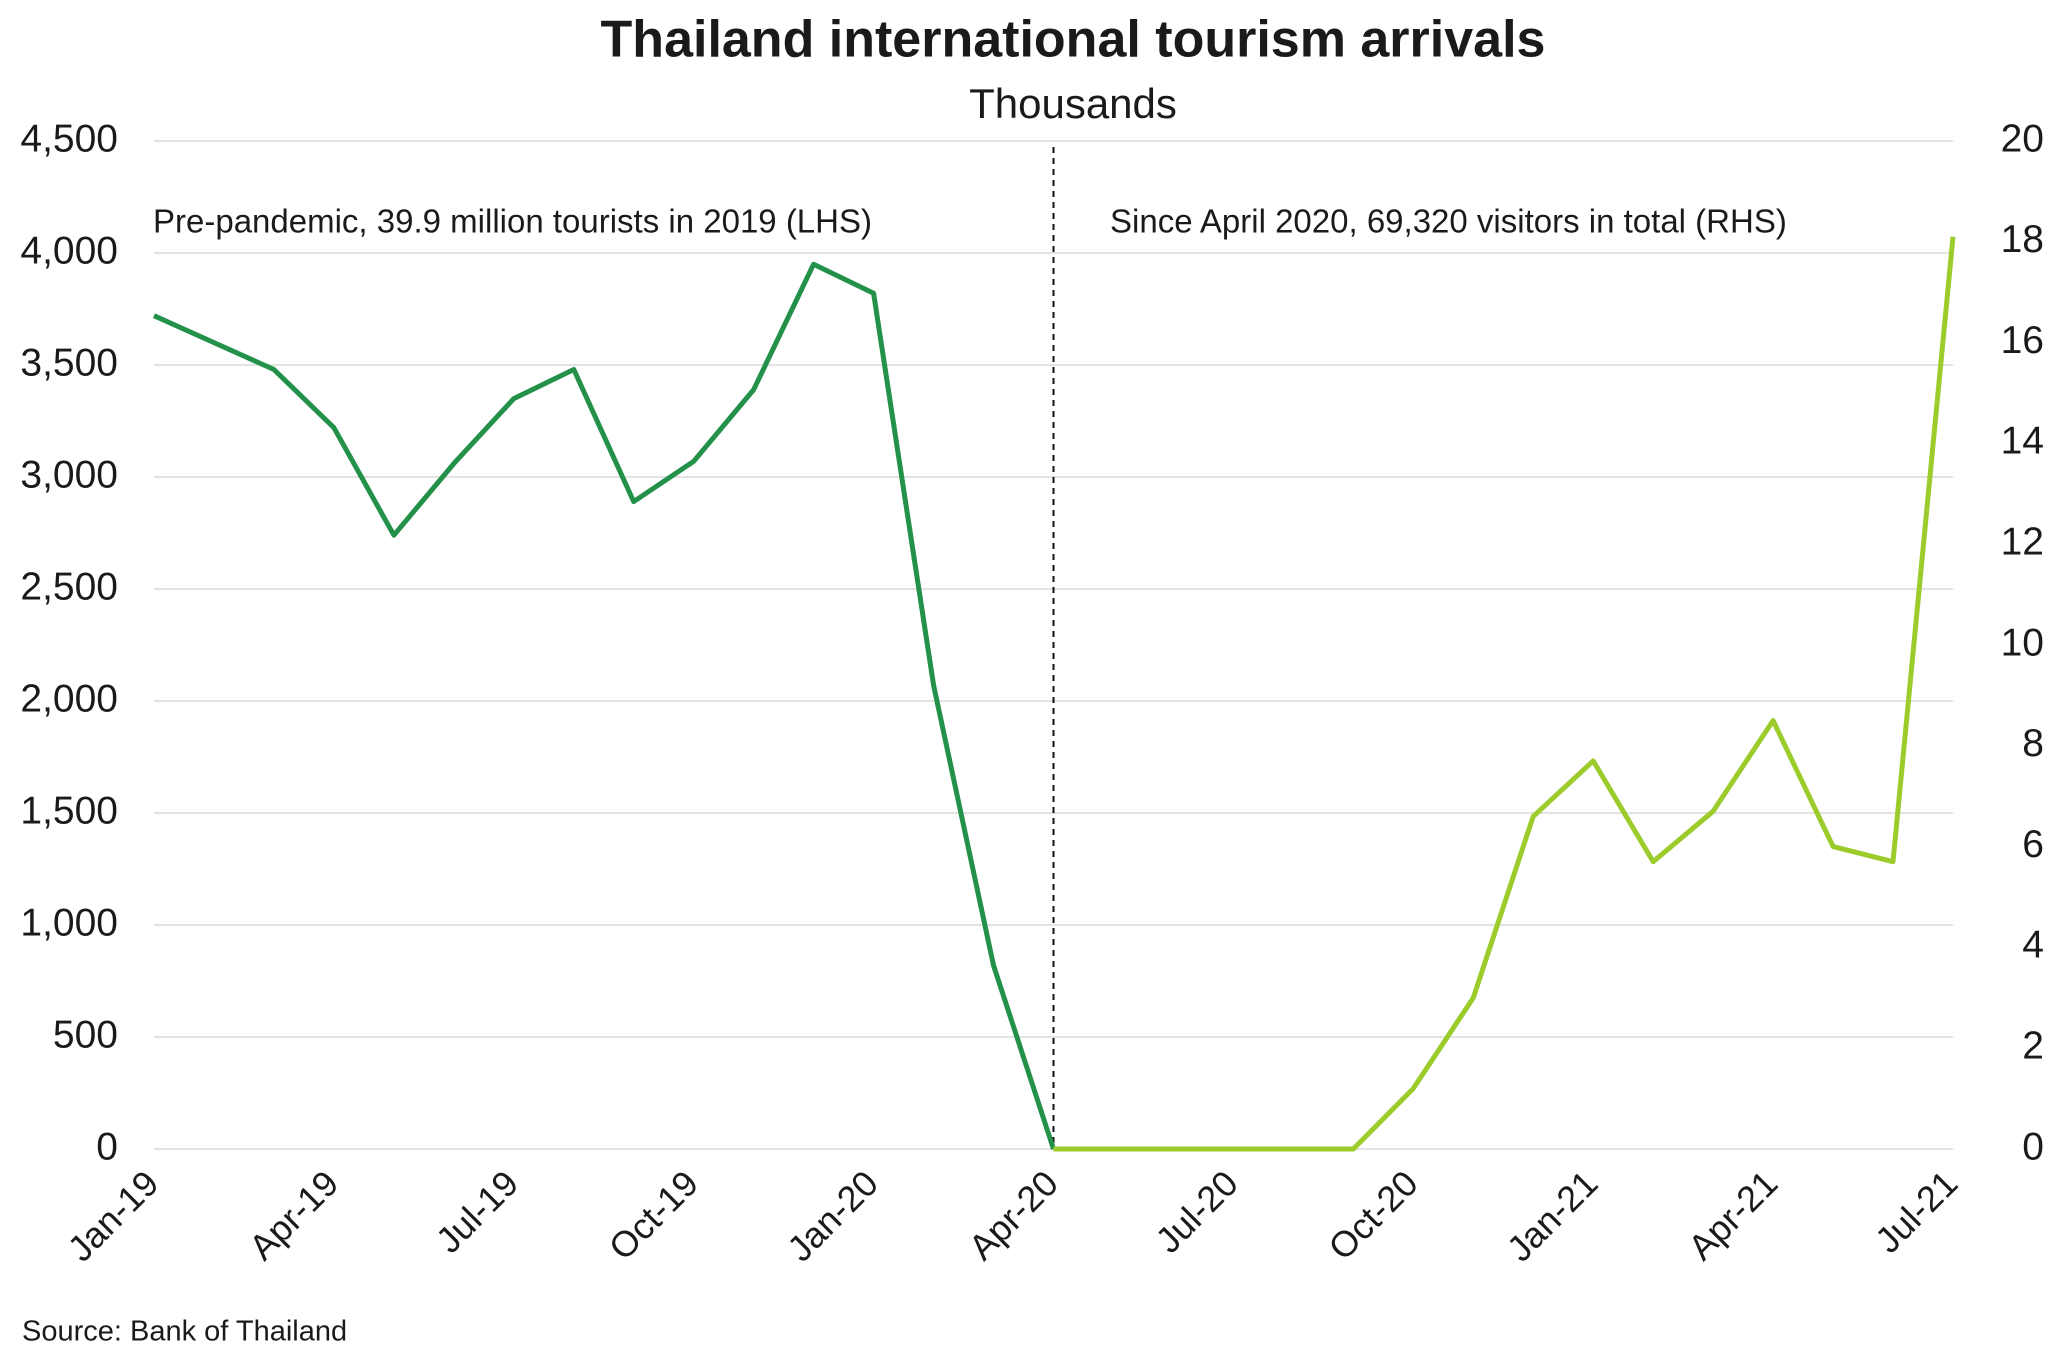  Describe the element at coordinates (69, 474) in the screenshot. I see `y-tick-label: 3,000` at that location.